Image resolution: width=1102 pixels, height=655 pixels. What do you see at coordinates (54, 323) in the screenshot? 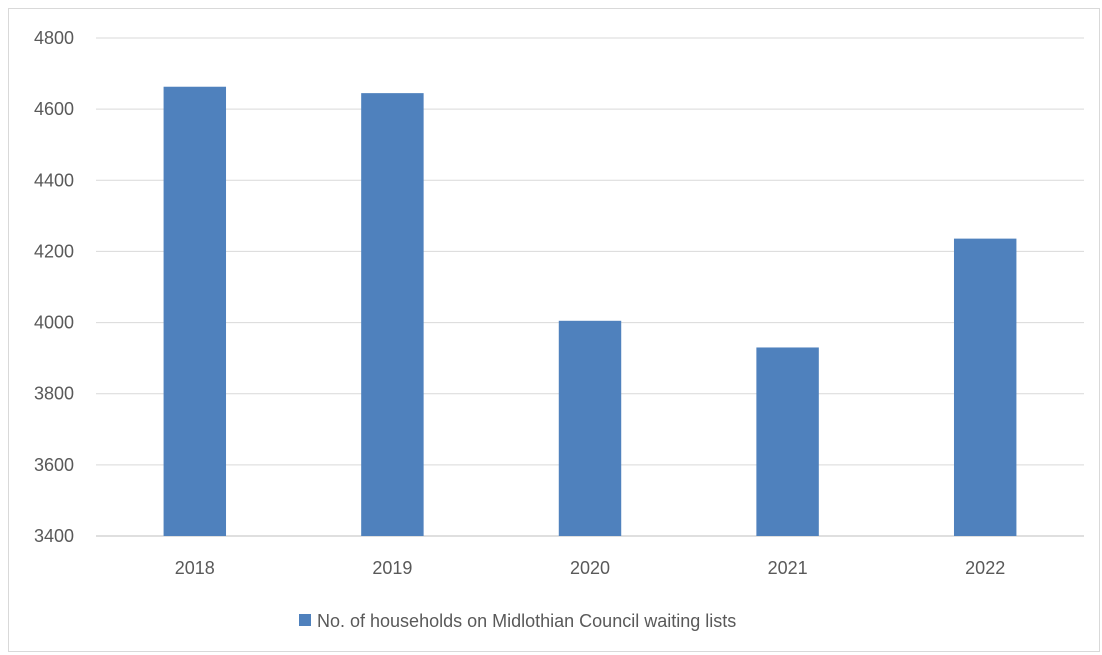
I see `y-tick-label: 4000` at bounding box center [54, 323].